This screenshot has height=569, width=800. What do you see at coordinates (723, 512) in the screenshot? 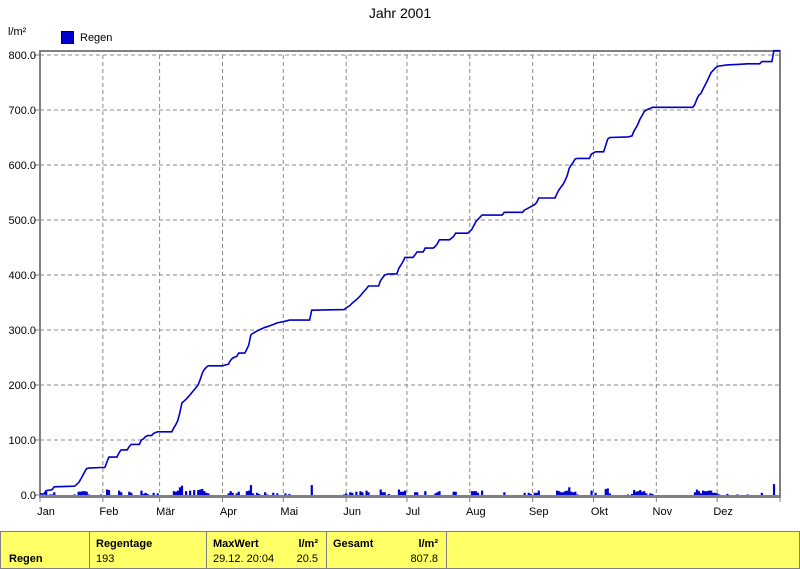
I see `x-tick-label: Dez` at bounding box center [723, 512].